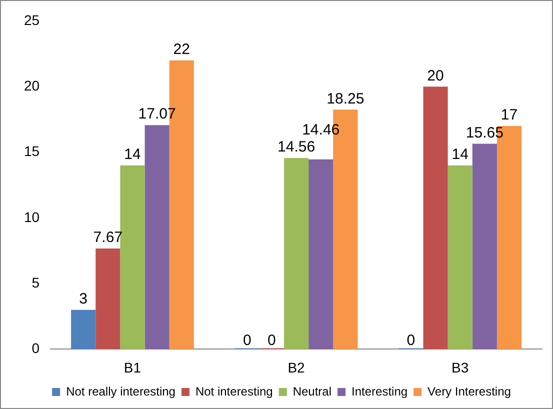 The width and height of the screenshot is (553, 409). I want to click on y-tick-label: 0, so click(36, 348).